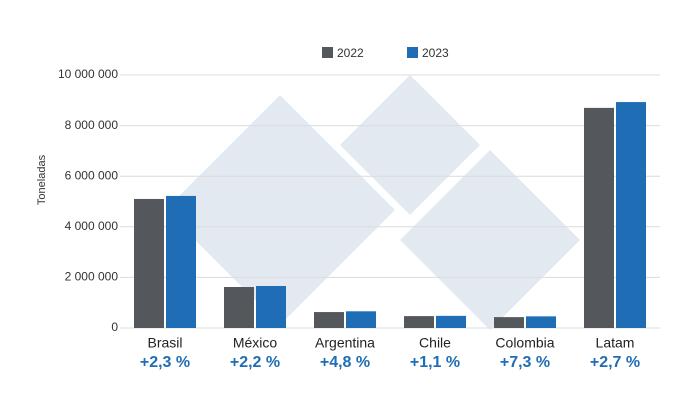  Describe the element at coordinates (165, 362) in the screenshot. I see `annotation: +2,3 %` at that location.